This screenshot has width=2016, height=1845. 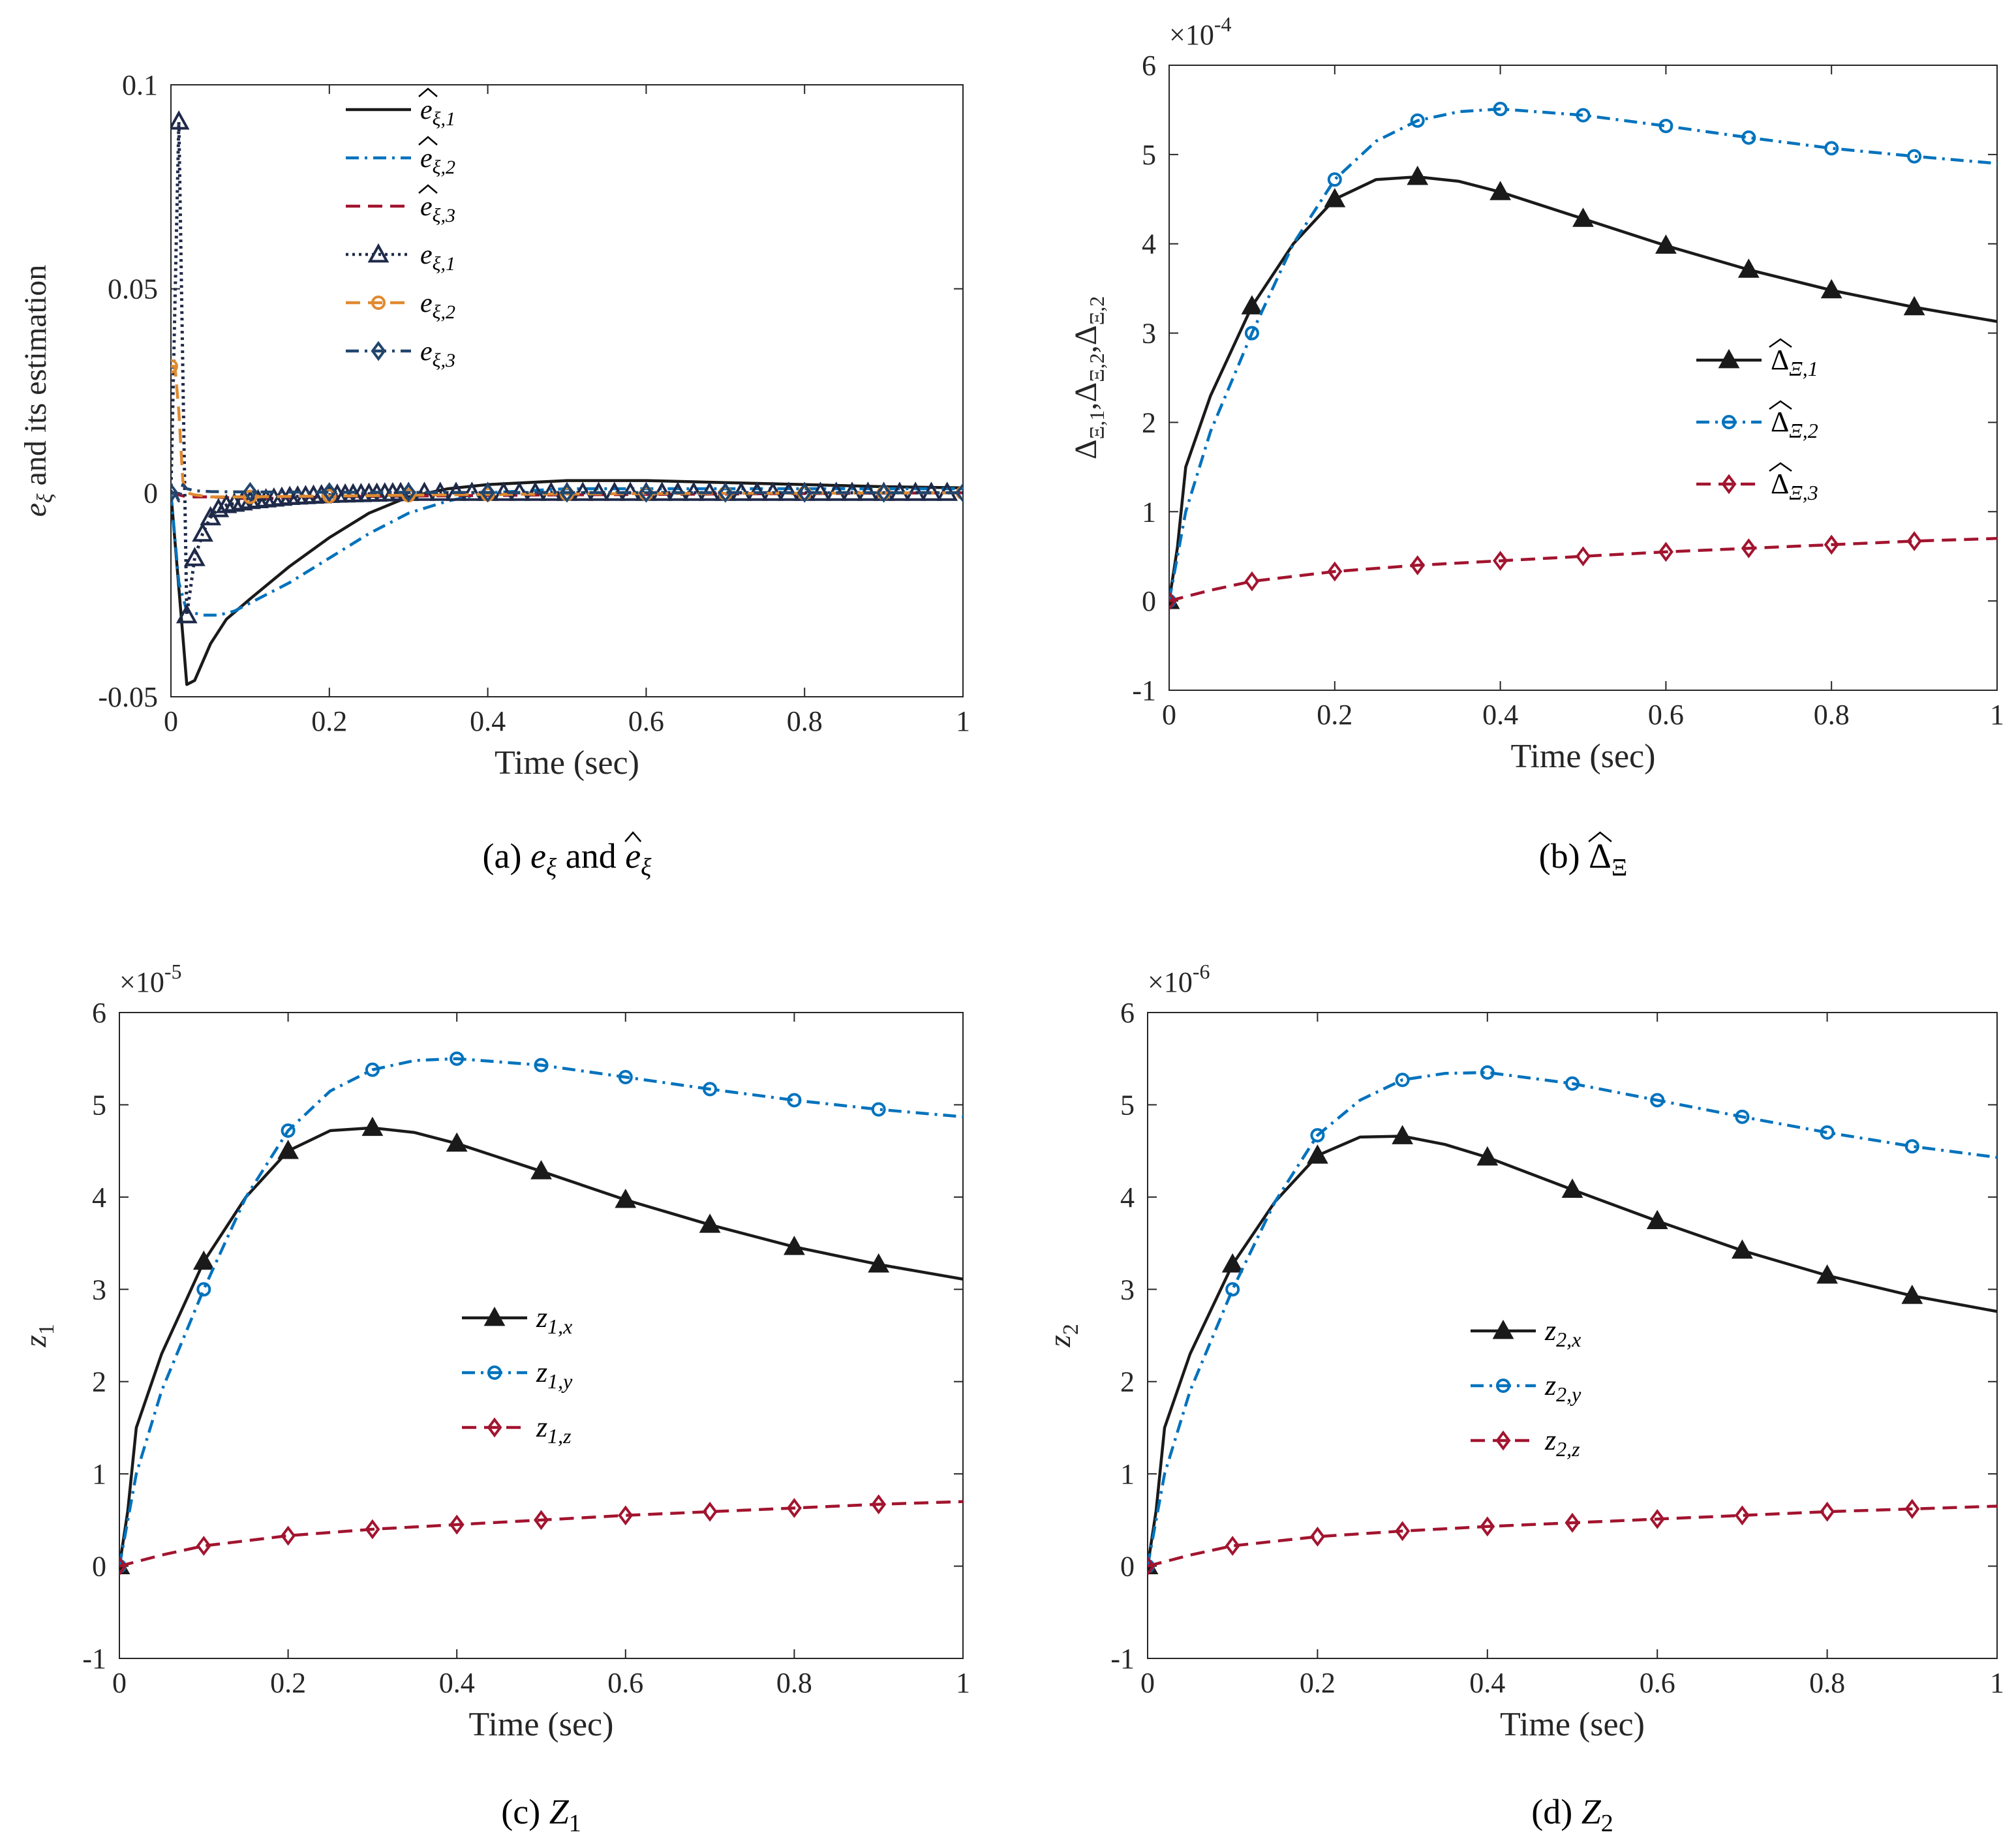 I want to click on legend-label: eξ,2, so click(x=438, y=161).